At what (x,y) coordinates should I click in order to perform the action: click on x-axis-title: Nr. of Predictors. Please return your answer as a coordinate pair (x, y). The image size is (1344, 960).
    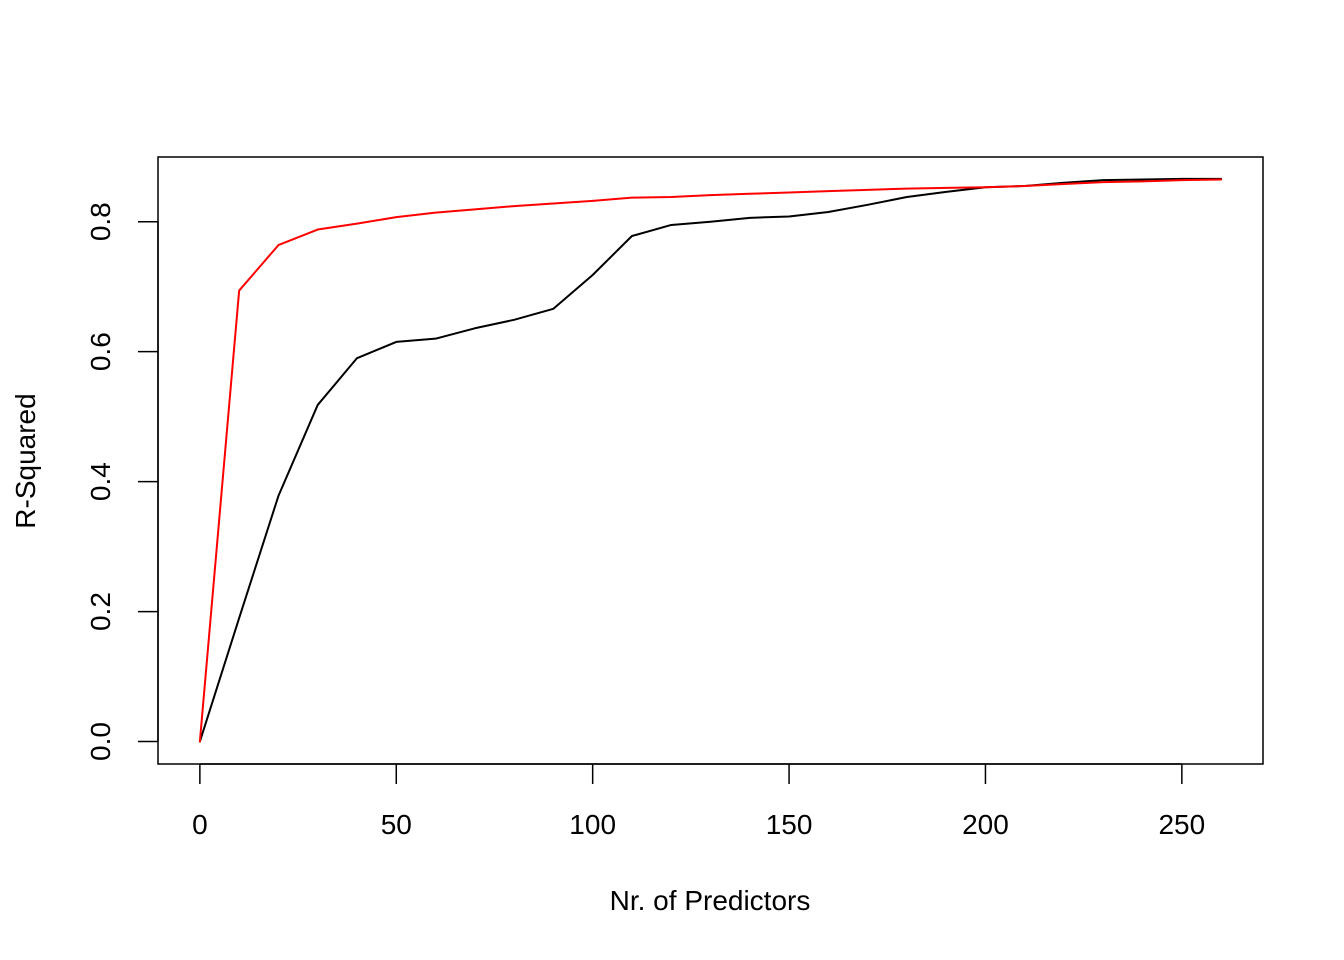
    Looking at the image, I should click on (710, 900).